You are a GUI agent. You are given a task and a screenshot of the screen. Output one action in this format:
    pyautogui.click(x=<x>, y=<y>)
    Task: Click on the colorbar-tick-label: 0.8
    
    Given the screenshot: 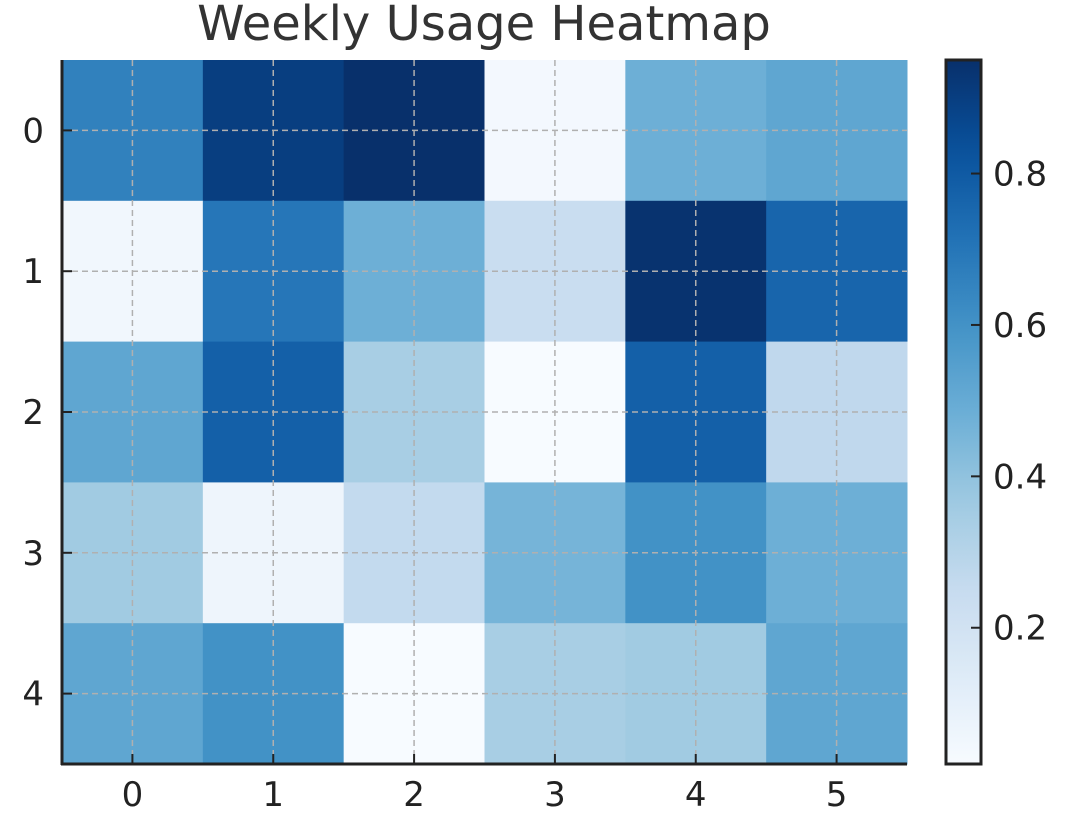 What is the action you would take?
    pyautogui.click(x=1020, y=175)
    